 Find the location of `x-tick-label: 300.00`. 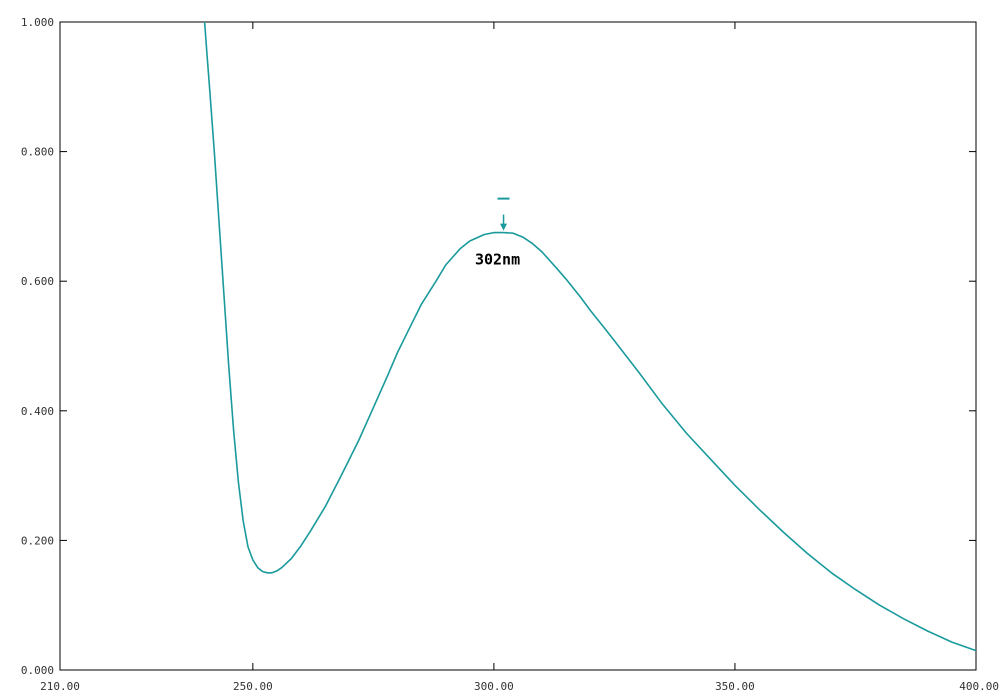

x-tick-label: 300.00 is located at coordinates (494, 686).